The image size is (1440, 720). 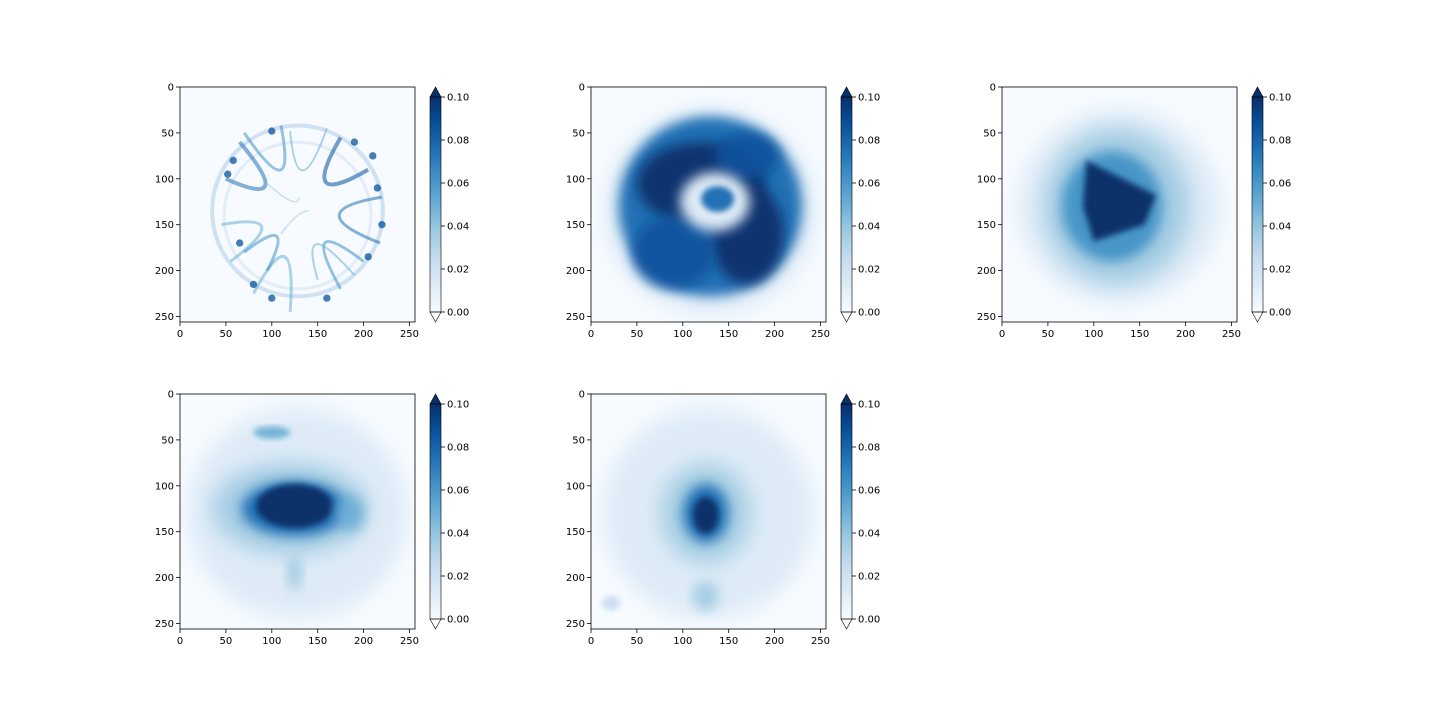 I want to click on heat-ring-base, so click(x=297, y=211).